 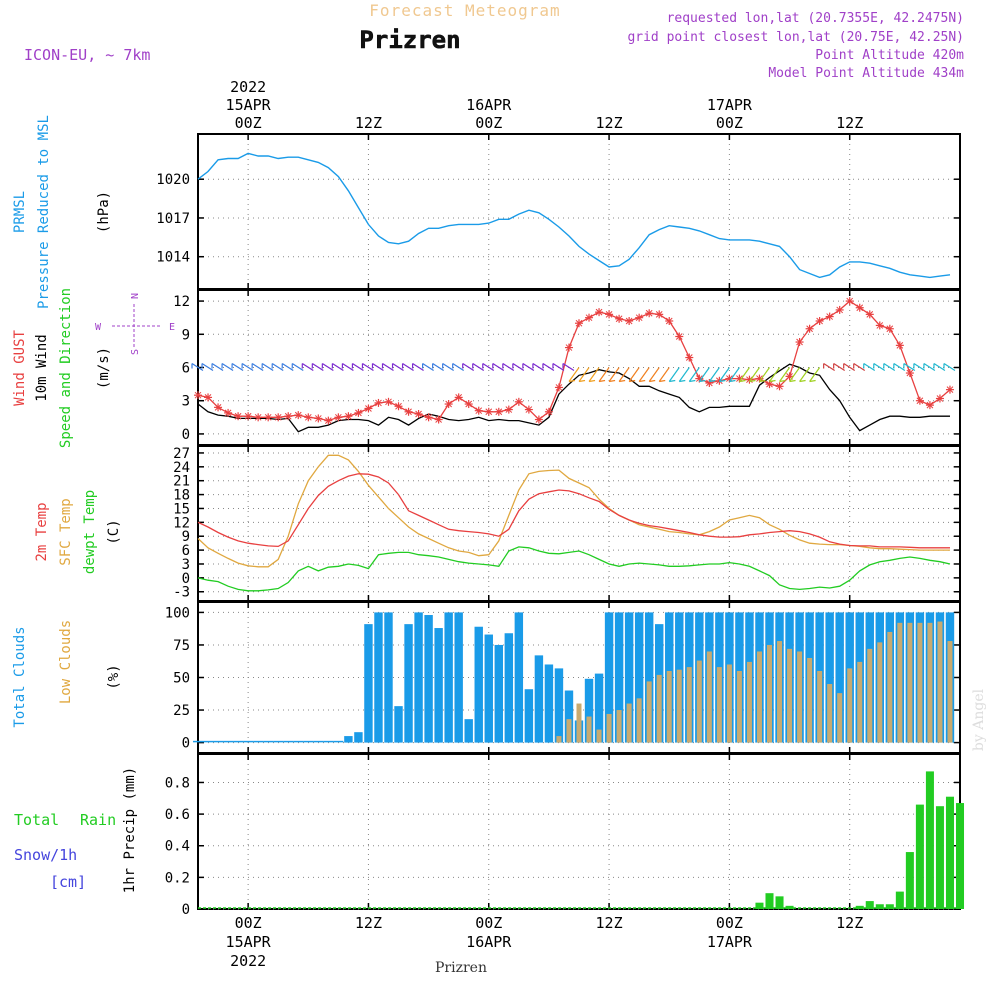 What do you see at coordinates (172, 327) in the screenshot?
I see `compass-east: E` at bounding box center [172, 327].